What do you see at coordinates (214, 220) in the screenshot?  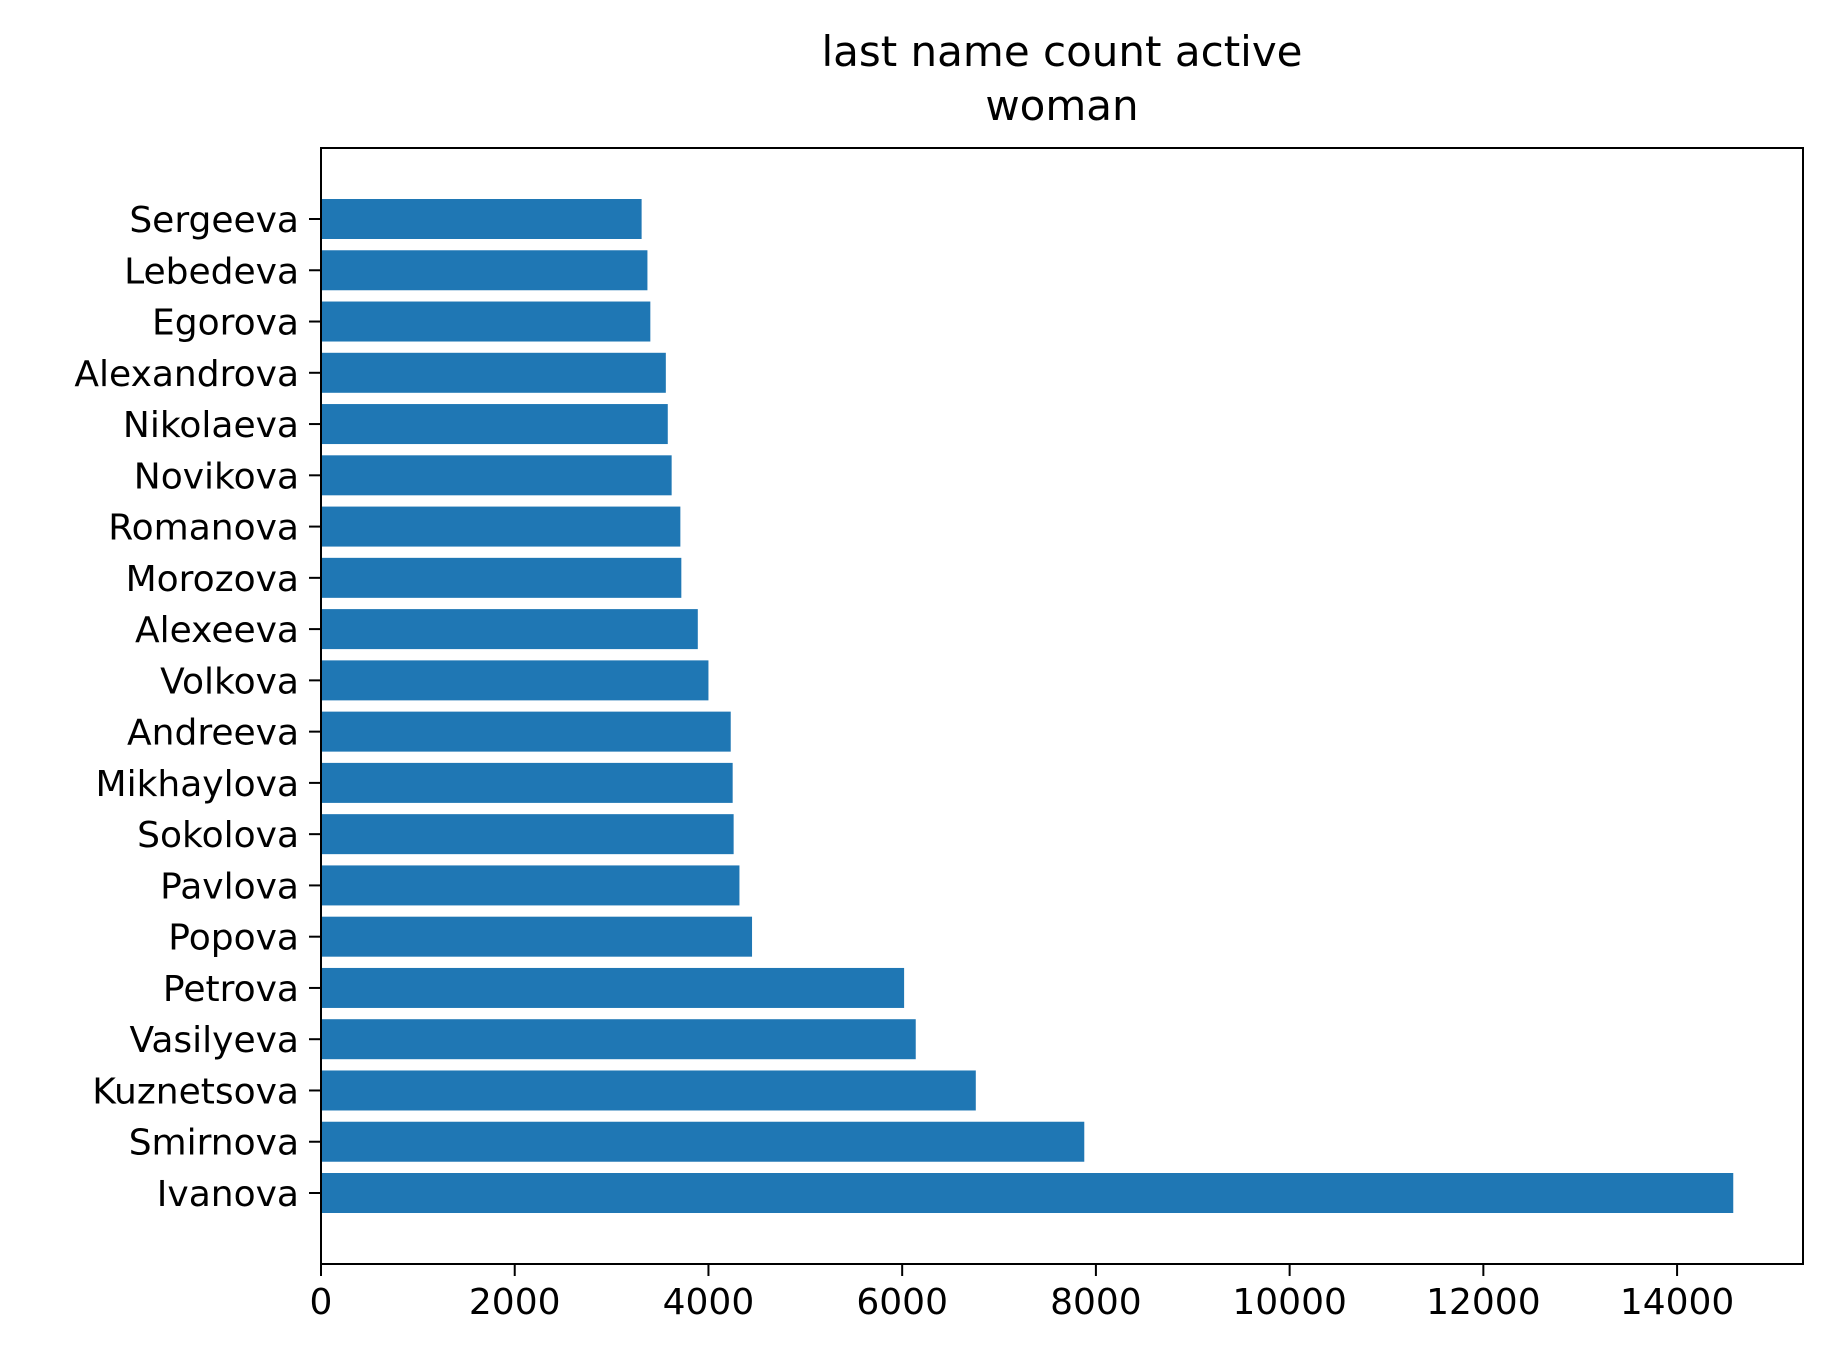 I see `y-tick-label: Sergeeva` at bounding box center [214, 220].